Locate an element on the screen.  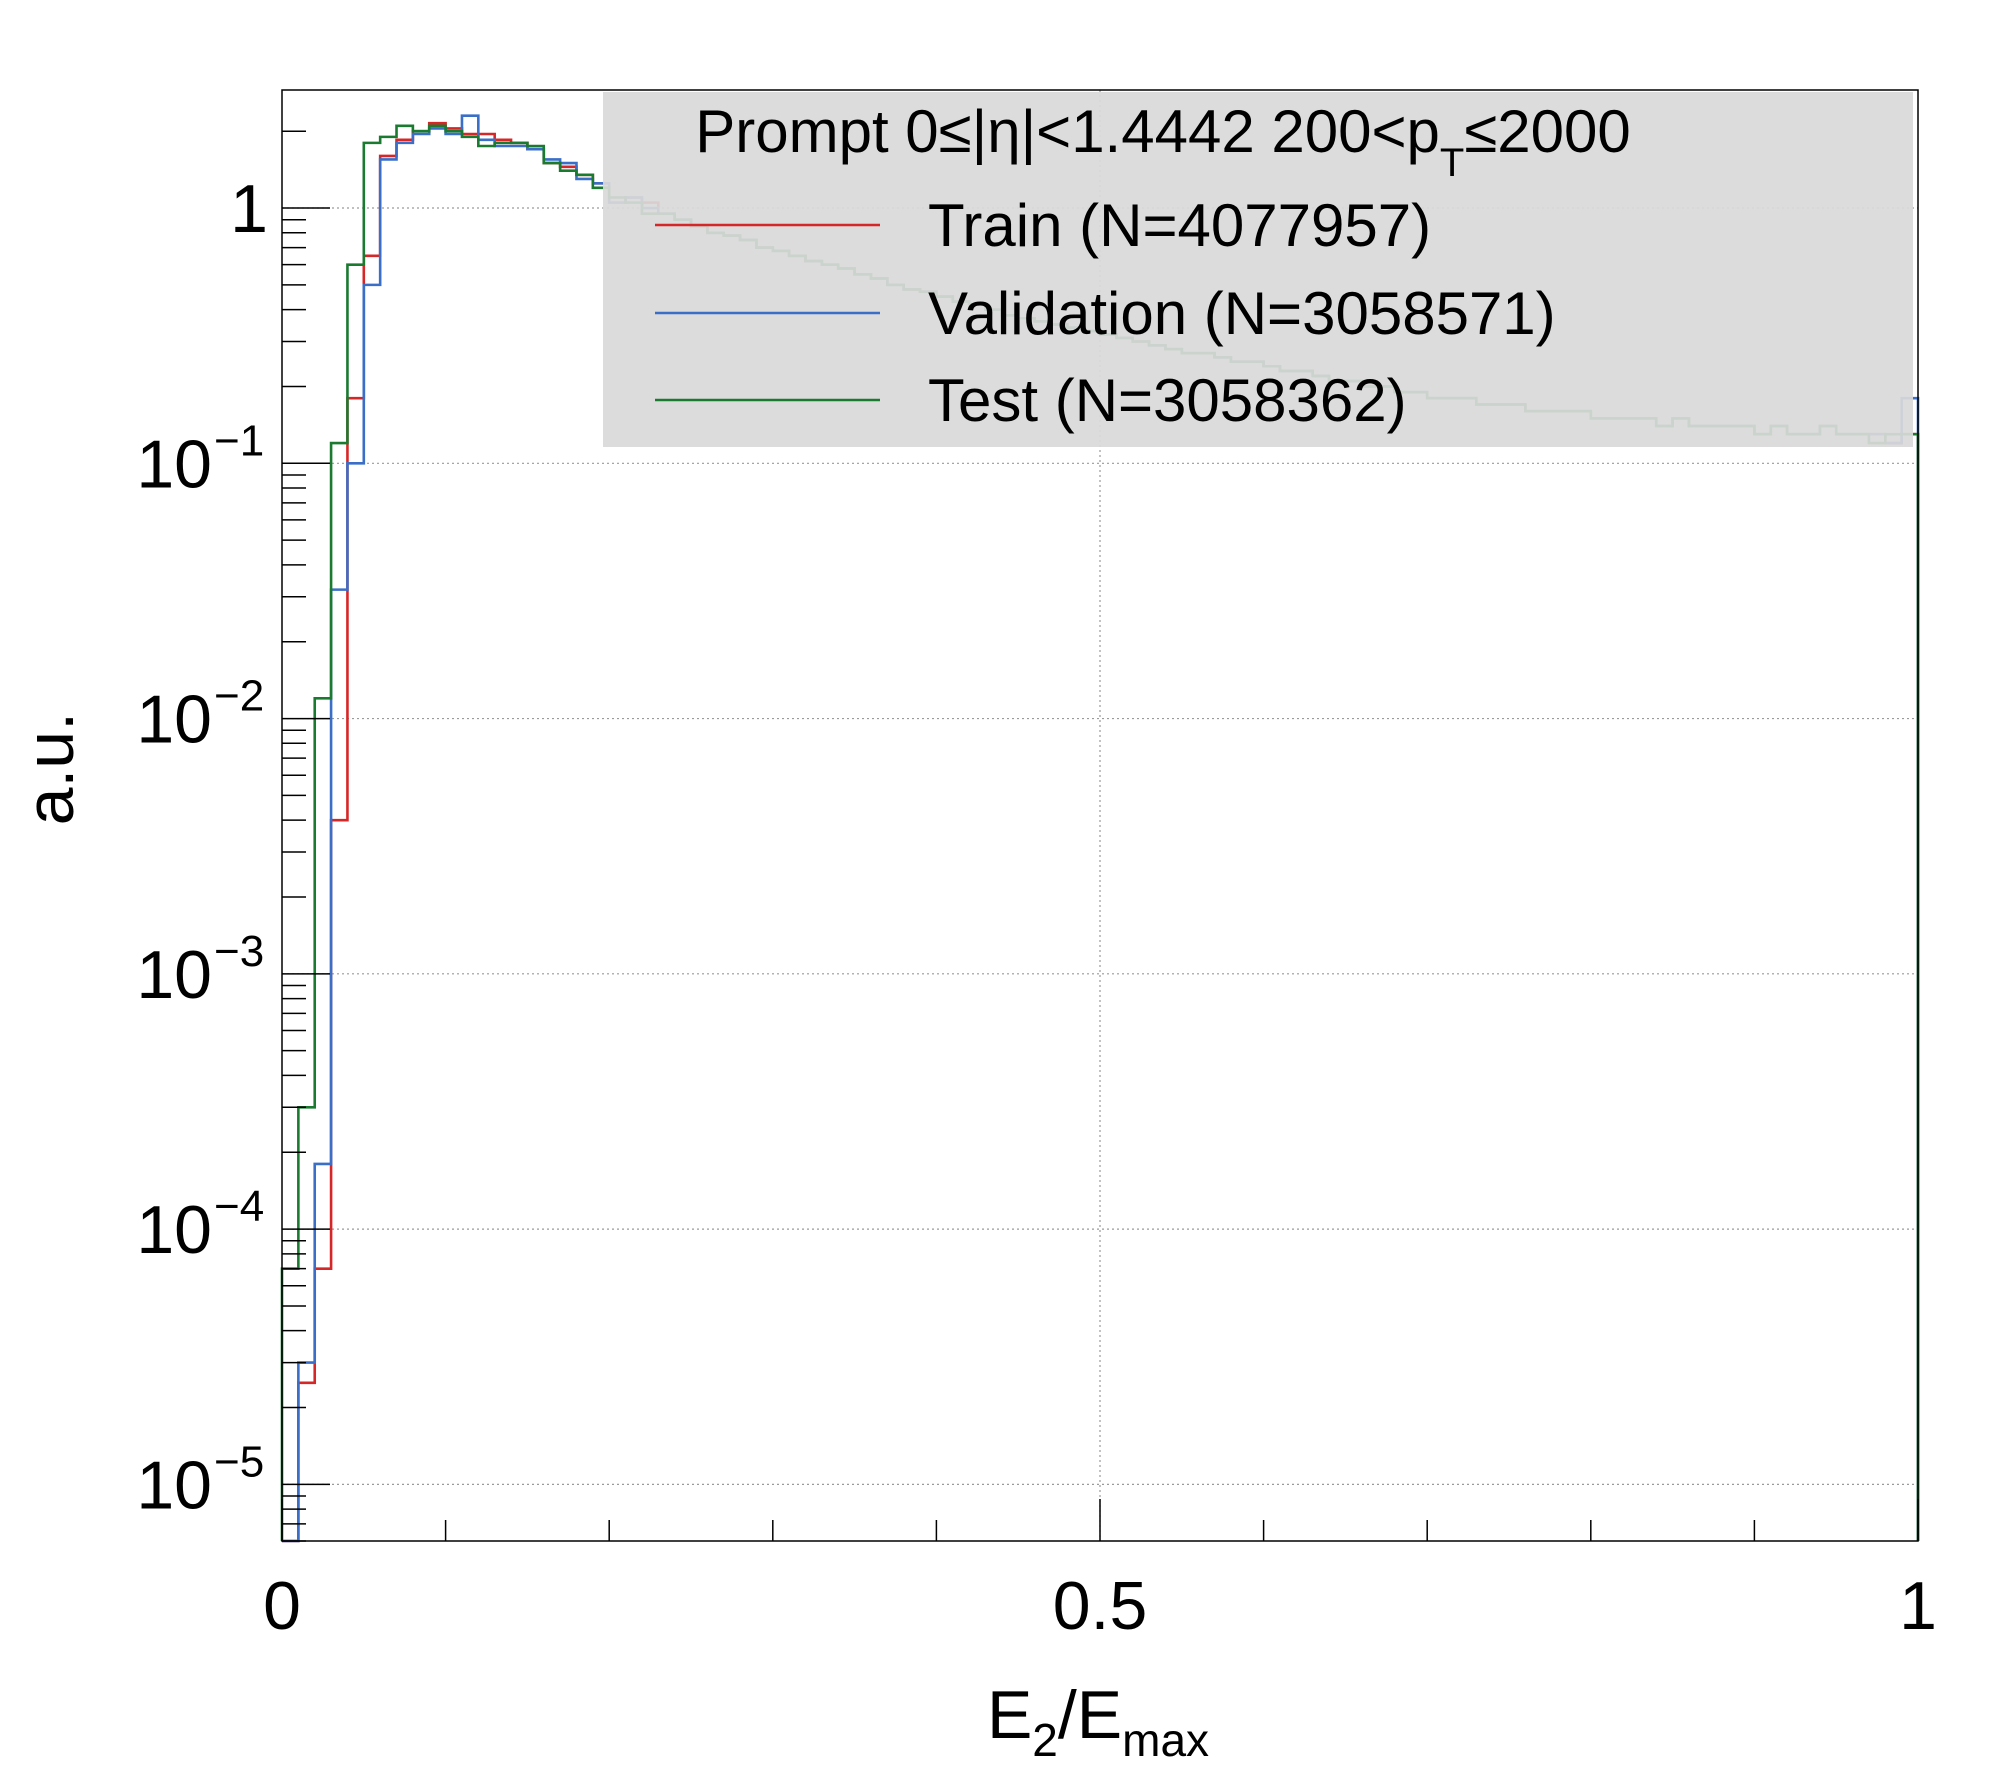
x-tick-label: 0.5 is located at coordinates (1100, 1606).